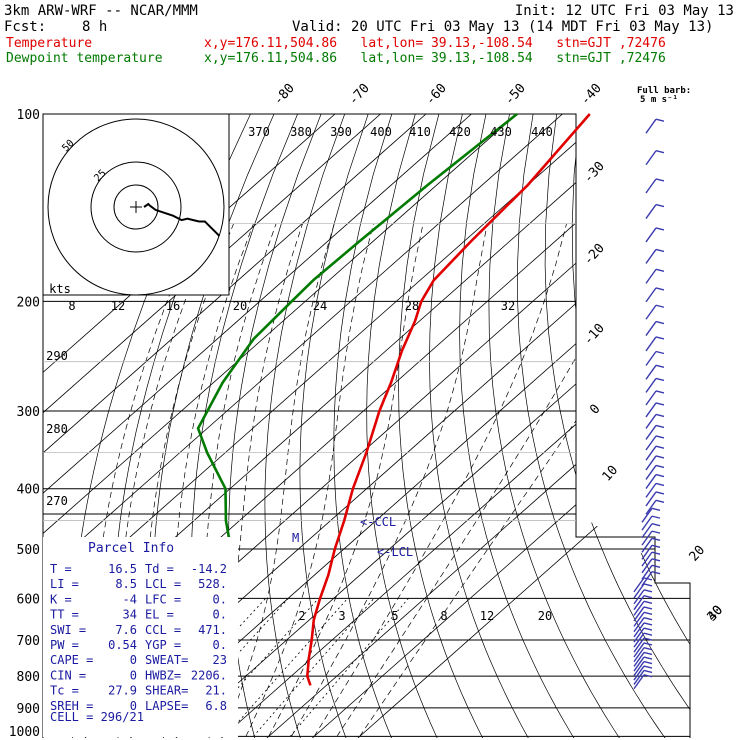 The width and height of the screenshot is (740, 740). I want to click on mixing-ratio-label: 12, so click(487, 616).